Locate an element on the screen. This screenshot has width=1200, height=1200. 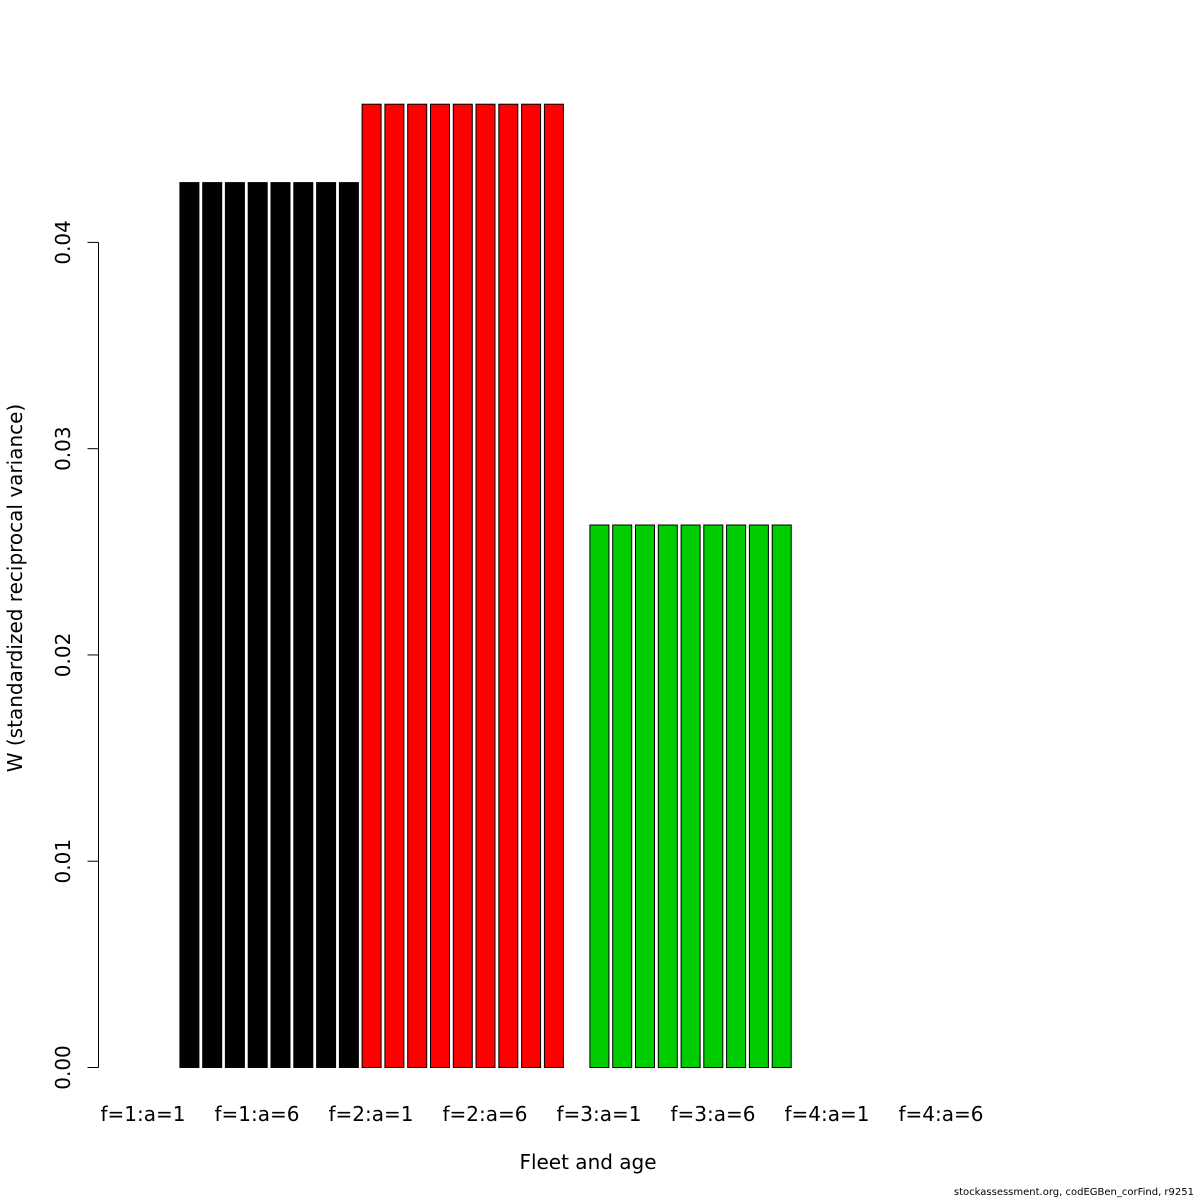
x-tick-label: f=3:a=6 is located at coordinates (713, 1114).